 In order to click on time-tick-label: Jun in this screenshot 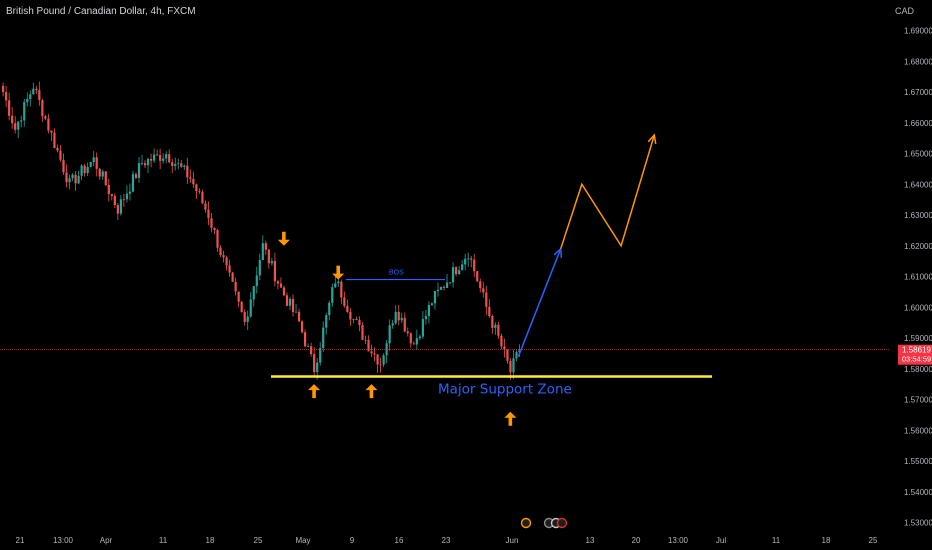, I will do `click(512, 540)`.